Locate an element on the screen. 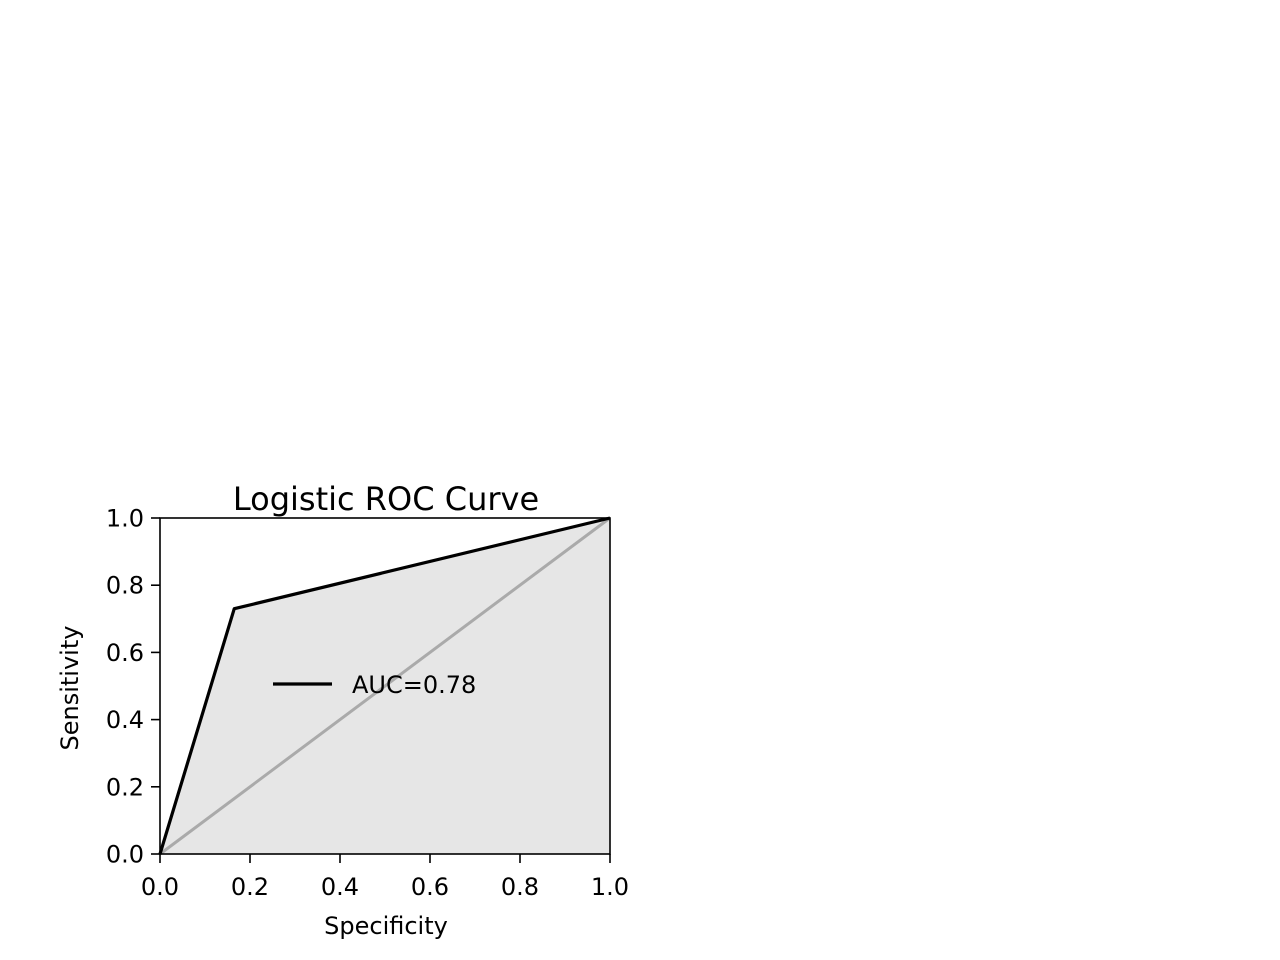  x-tick-label: 0.8 is located at coordinates (520, 887).